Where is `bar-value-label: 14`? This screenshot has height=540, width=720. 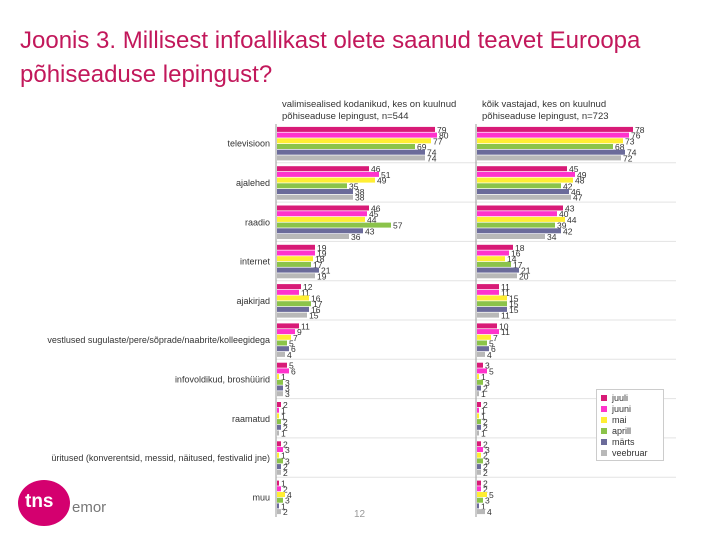 bar-value-label: 14 is located at coordinates (512, 259).